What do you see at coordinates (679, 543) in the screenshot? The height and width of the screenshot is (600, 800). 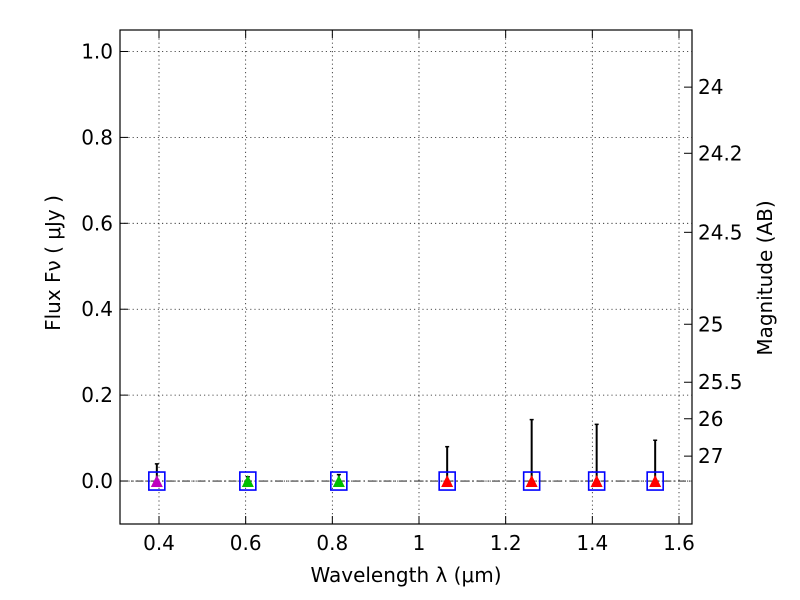 I see `x-tick-label: 1.6` at bounding box center [679, 543].